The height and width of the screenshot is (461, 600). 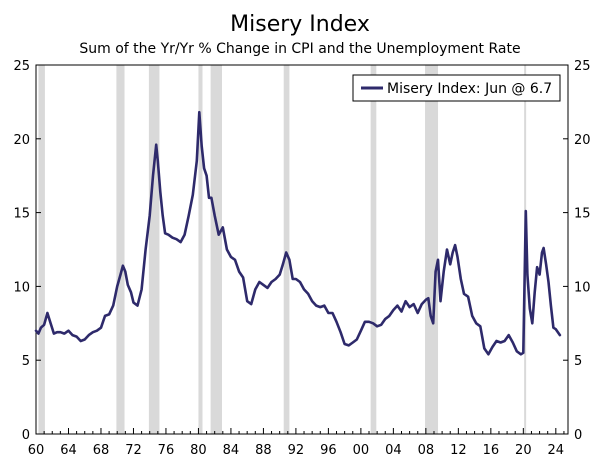 I want to click on y-tick-label-right: 20, so click(x=582, y=140).